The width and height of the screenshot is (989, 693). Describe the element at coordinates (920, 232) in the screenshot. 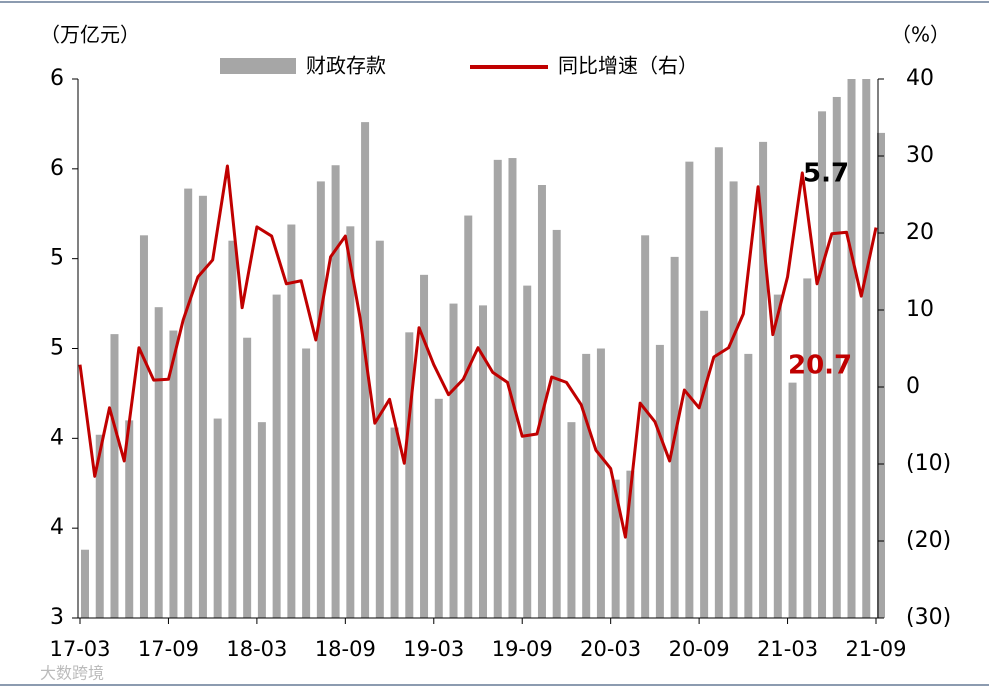

I see `y2-tick-label: 20` at that location.